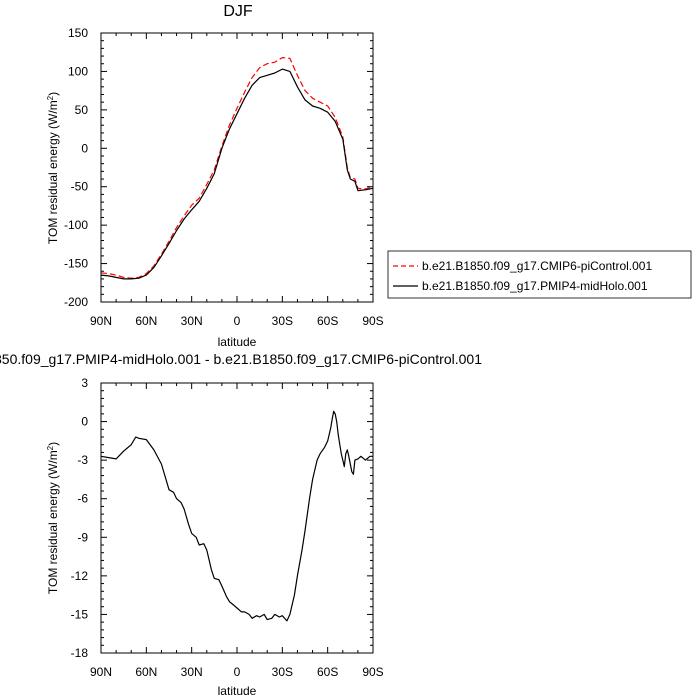  Describe the element at coordinates (146, 321) in the screenshot. I see `top-chart-x-tick-label: 60N` at that location.